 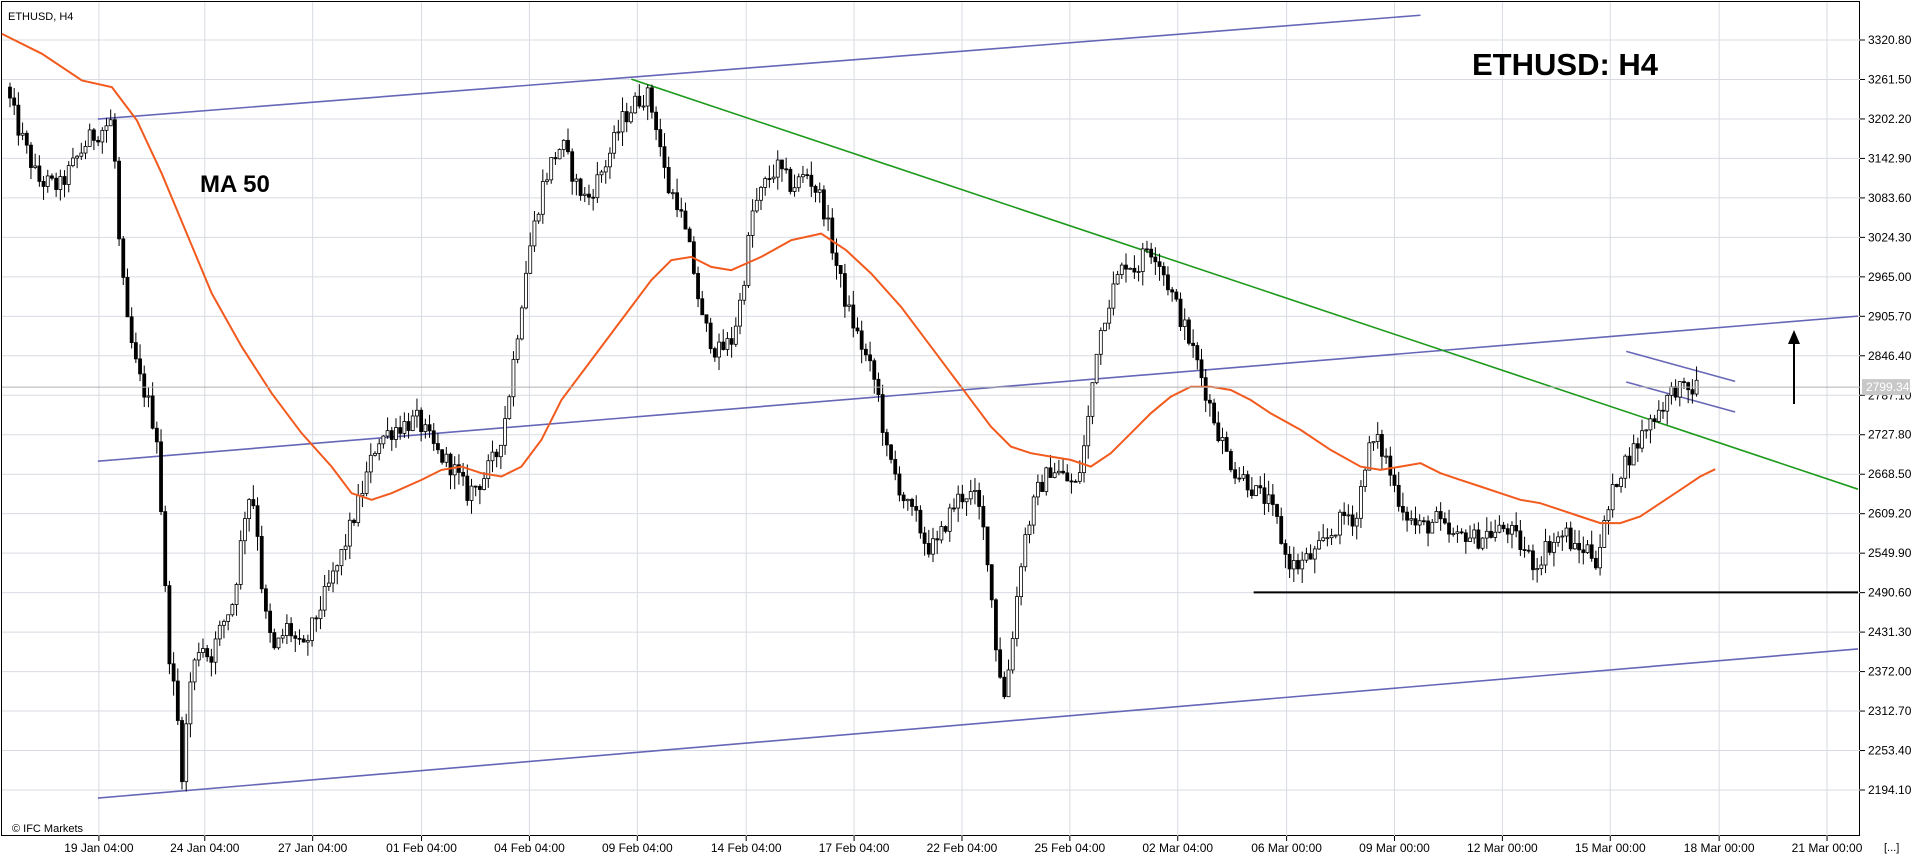 What do you see at coordinates (1719, 848) in the screenshot?
I see `x-tick-label: 18 Mar 00:00` at bounding box center [1719, 848].